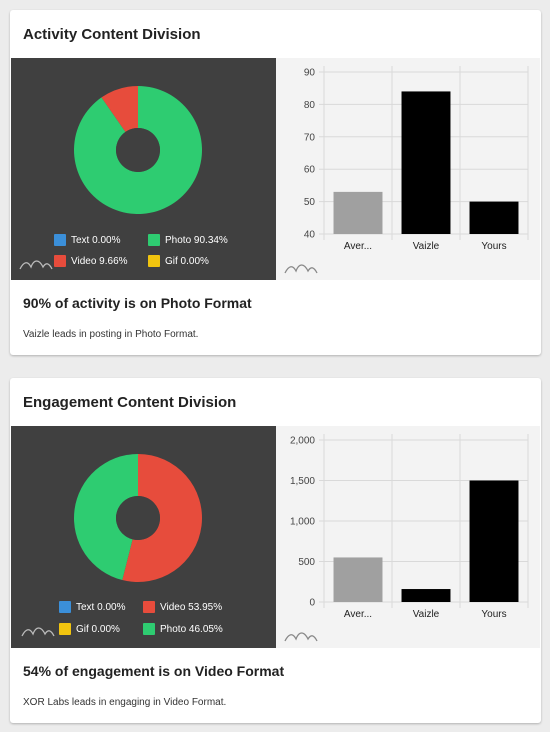 This screenshot has width=550, height=732. I want to click on card-title: Activity Content Division, so click(112, 34).